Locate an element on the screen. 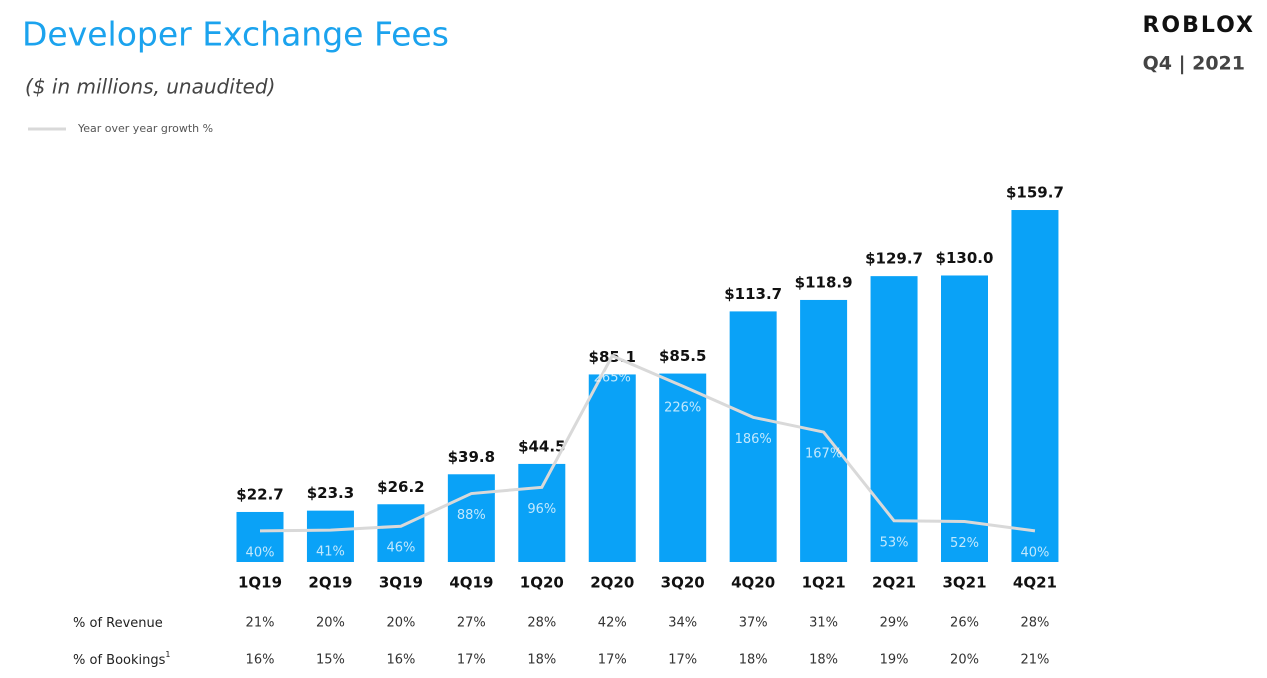  period: Q4 | 2021 is located at coordinates (1194, 64).